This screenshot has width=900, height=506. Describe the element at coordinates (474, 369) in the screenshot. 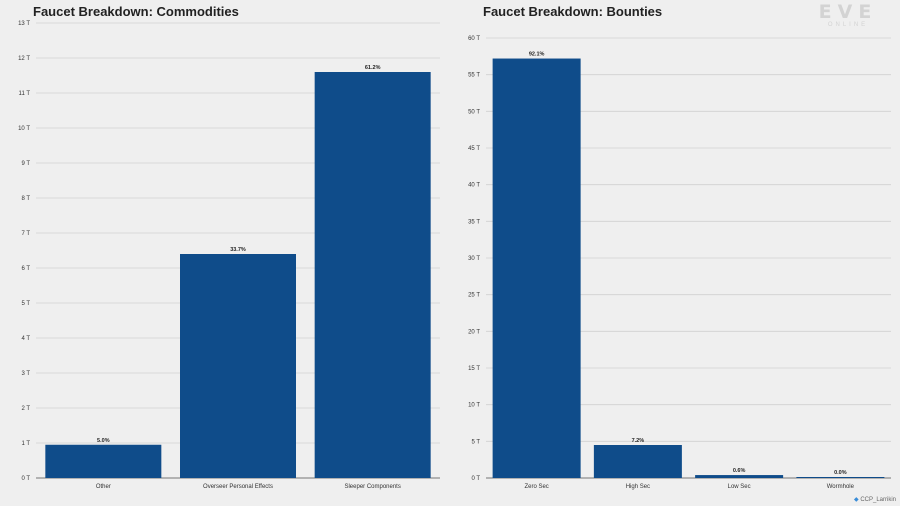

I see `bounties-y-tick-label: 15 T` at that location.